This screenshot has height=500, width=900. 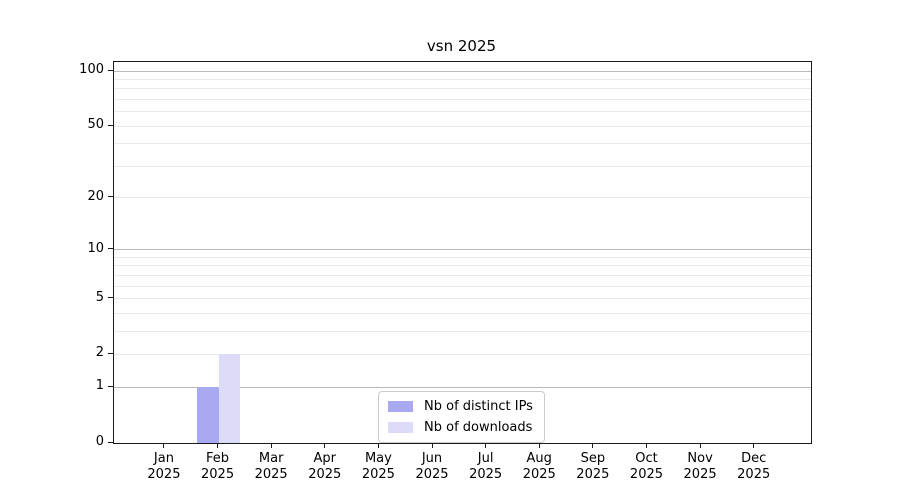 I want to click on y-tick-label: 20, so click(x=95, y=196).